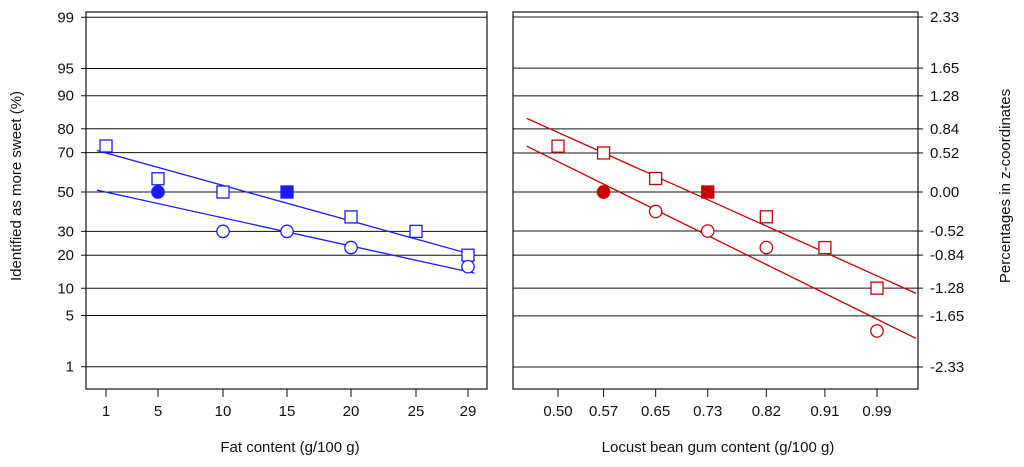  Describe the element at coordinates (65, 288) in the screenshot. I see `left-y-tick-label: 10` at that location.